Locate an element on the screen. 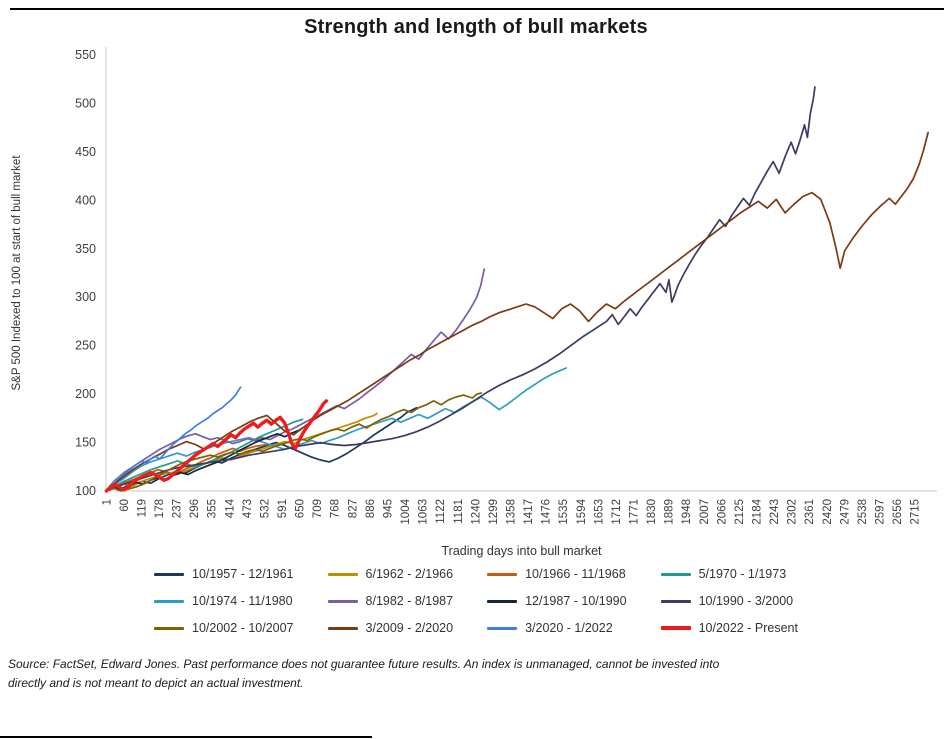  x-tick-label: 2538 is located at coordinates (863, 512).